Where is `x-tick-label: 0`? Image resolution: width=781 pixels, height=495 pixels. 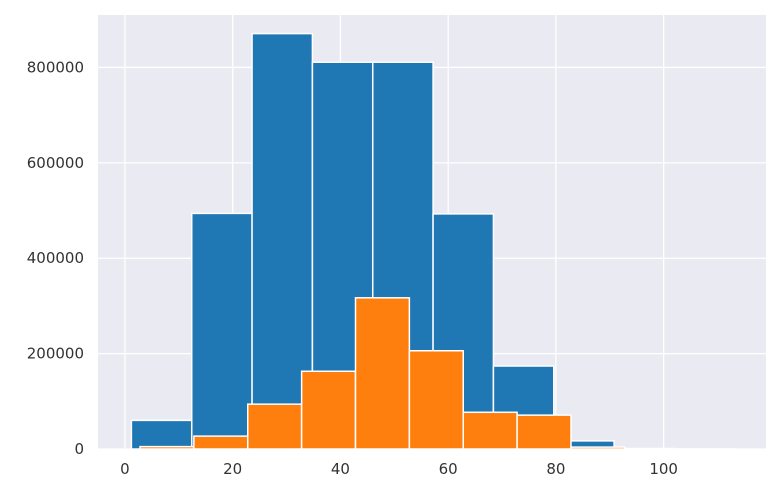 x-tick-label: 0 is located at coordinates (125, 469).